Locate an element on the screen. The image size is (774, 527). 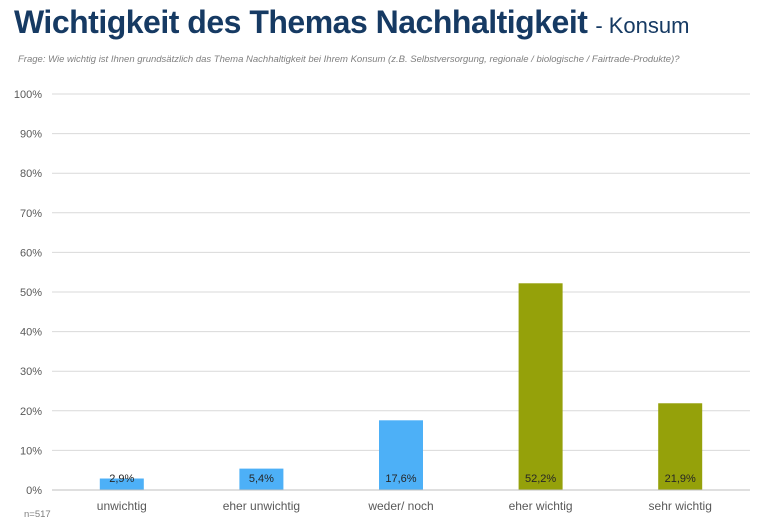
y-tick-label: 70% is located at coordinates (31, 214).